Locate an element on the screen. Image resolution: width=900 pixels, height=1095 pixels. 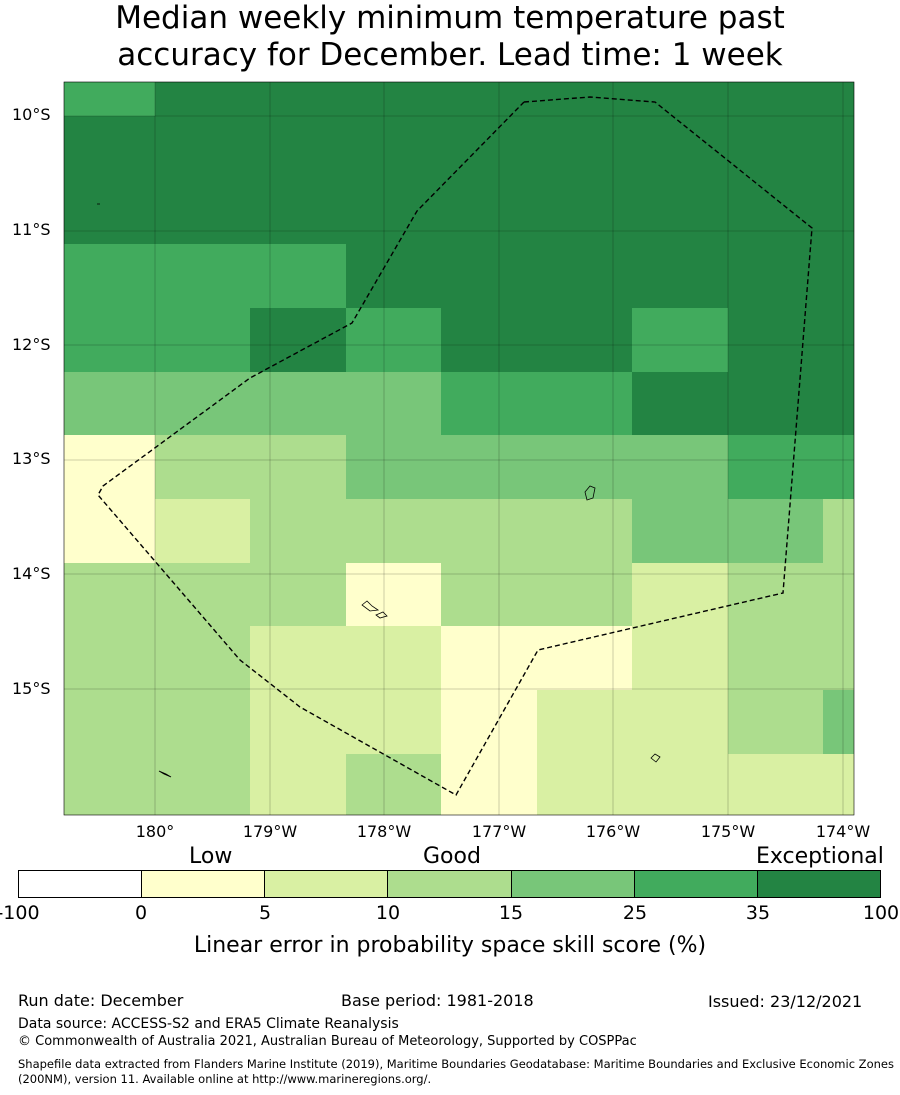
colorbar-tick: 5 is located at coordinates (265, 913).